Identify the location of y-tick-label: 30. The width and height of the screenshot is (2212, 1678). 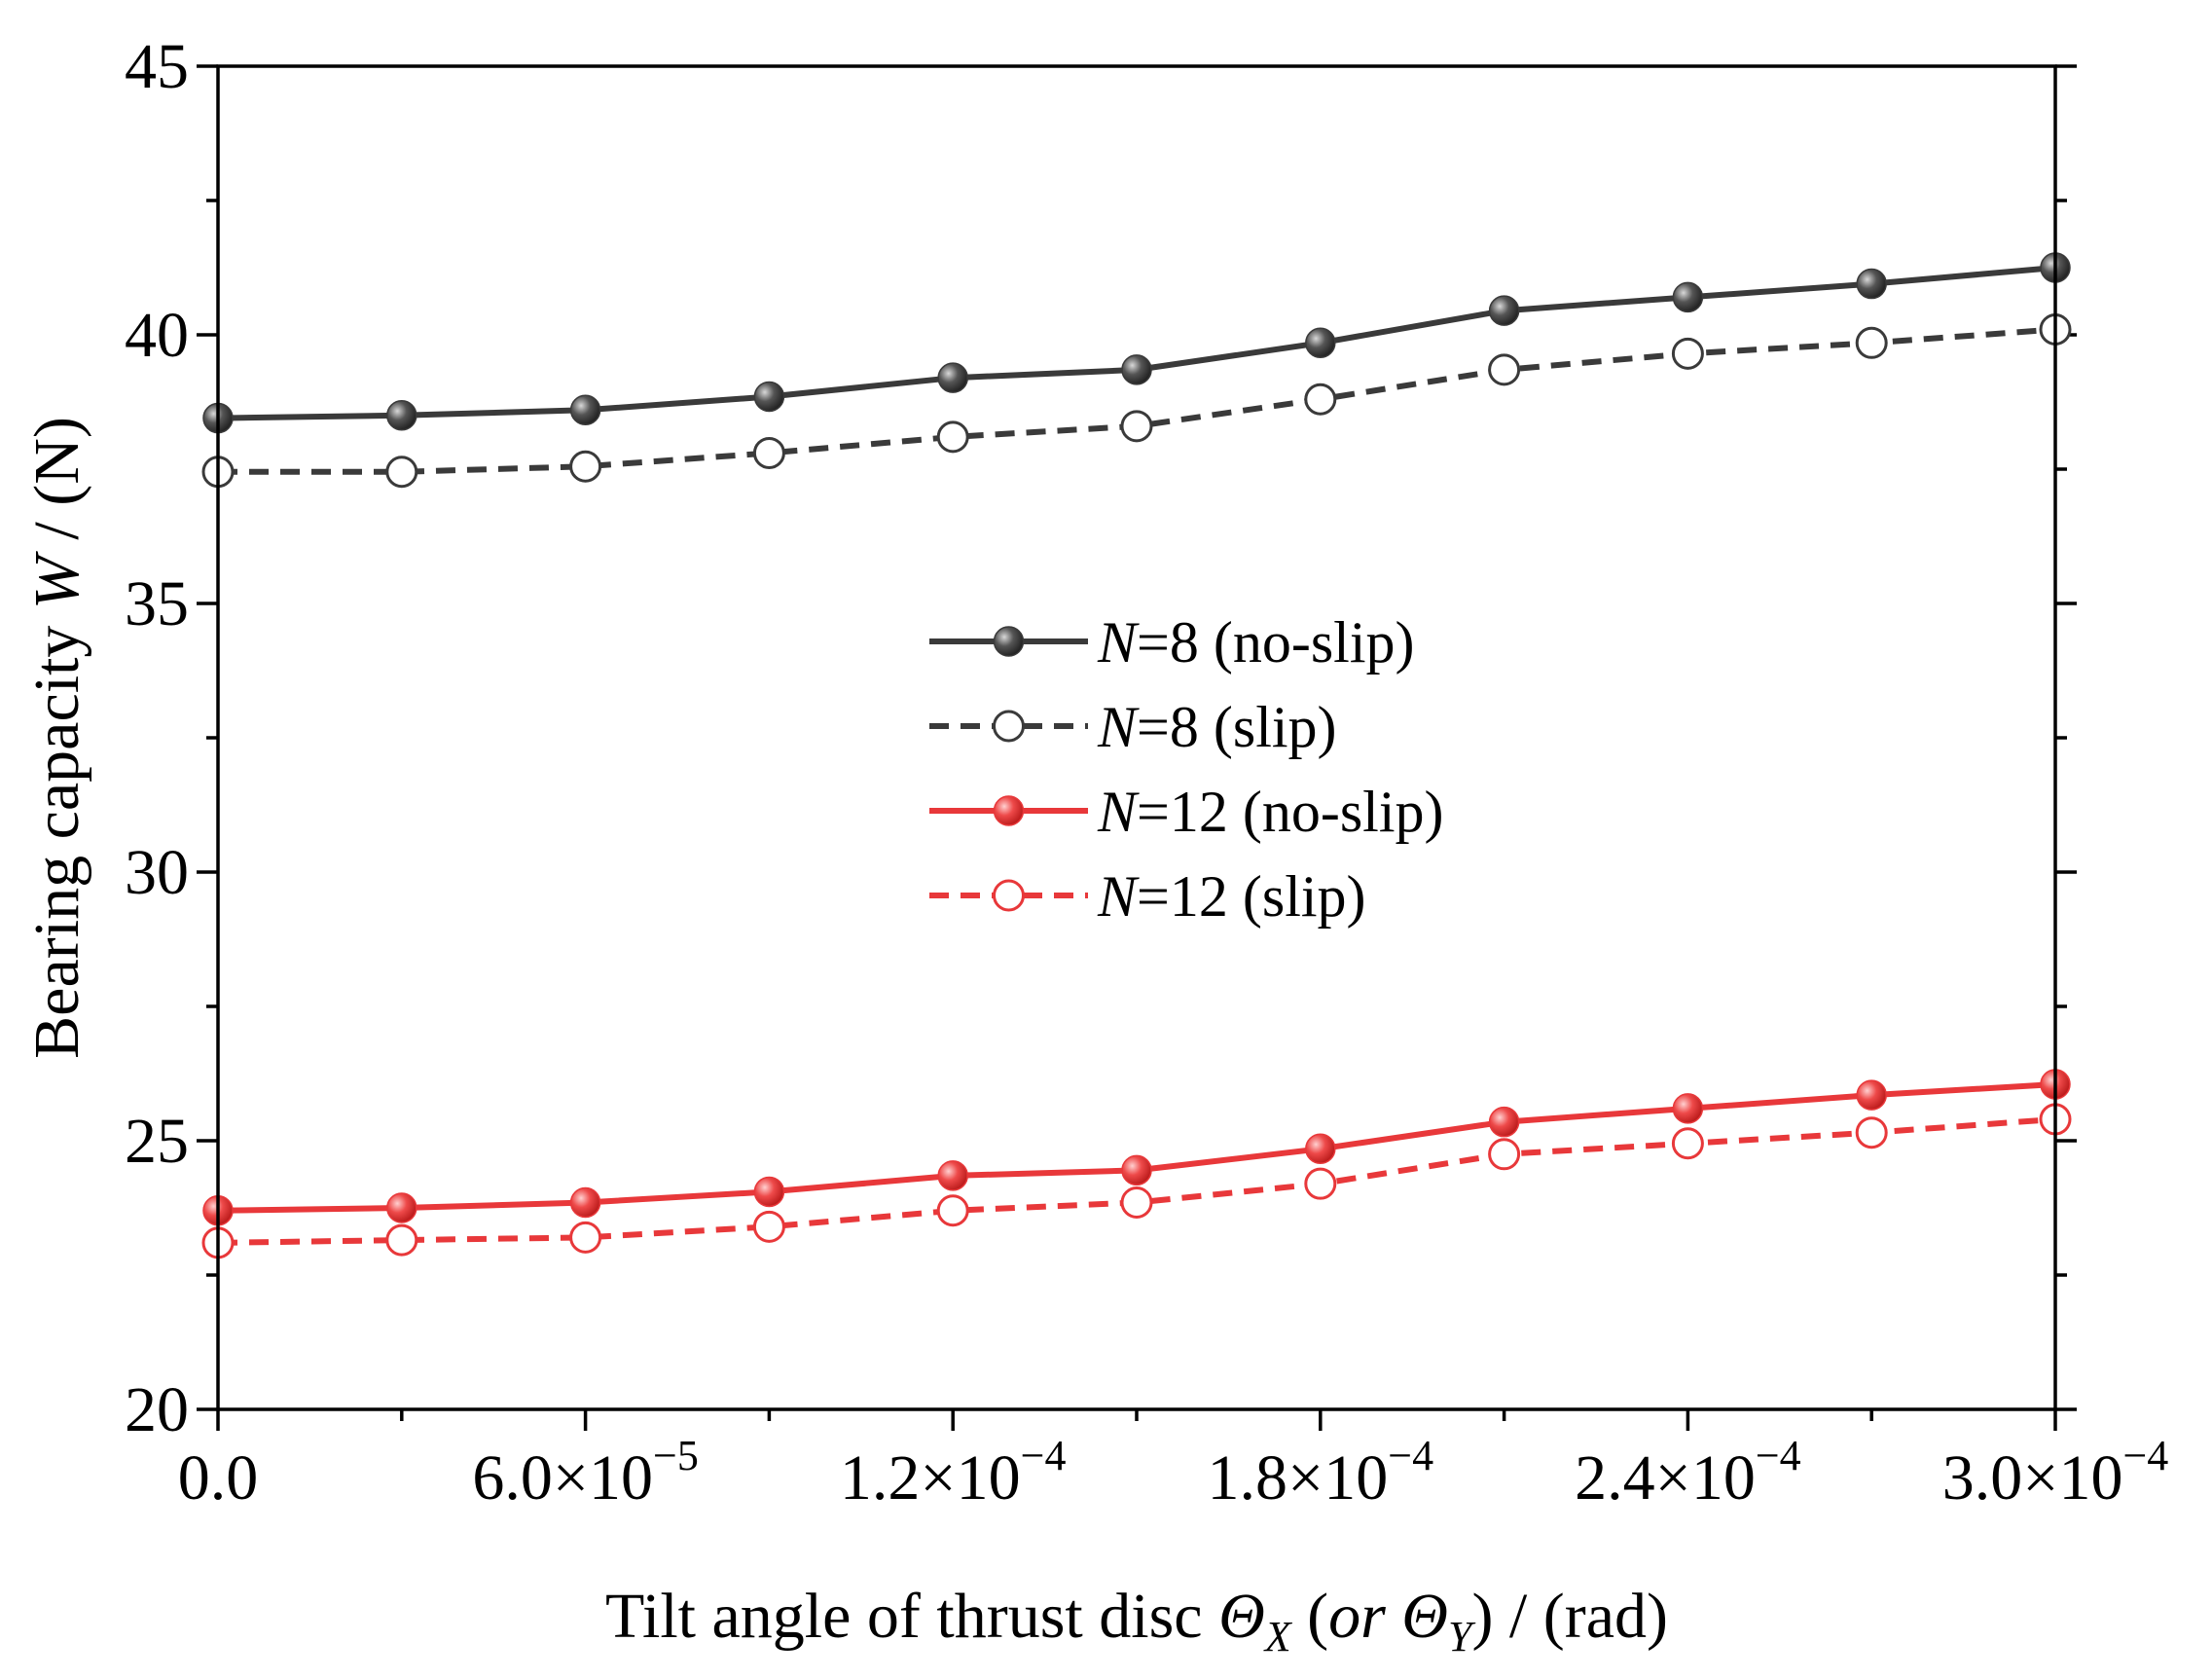
(157, 873).